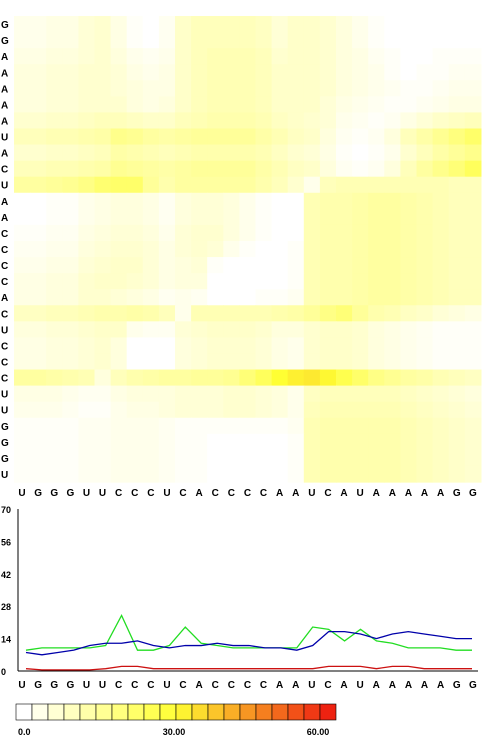  I want to click on row-label: C, so click(4, 314).